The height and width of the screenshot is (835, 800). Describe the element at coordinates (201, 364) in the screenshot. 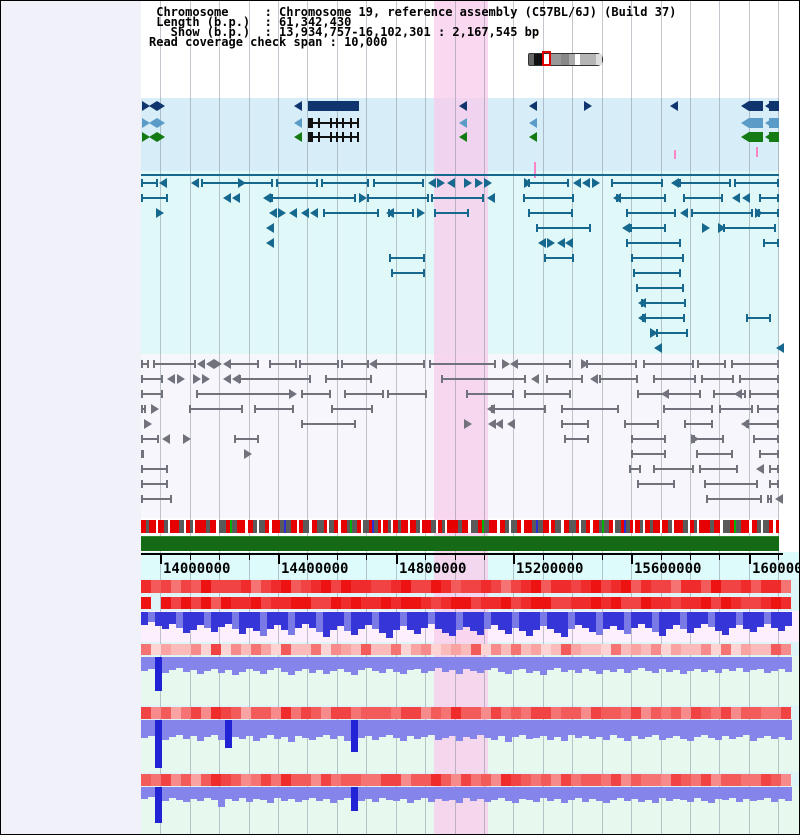

I see `gene-arrow-left-icon` at that location.